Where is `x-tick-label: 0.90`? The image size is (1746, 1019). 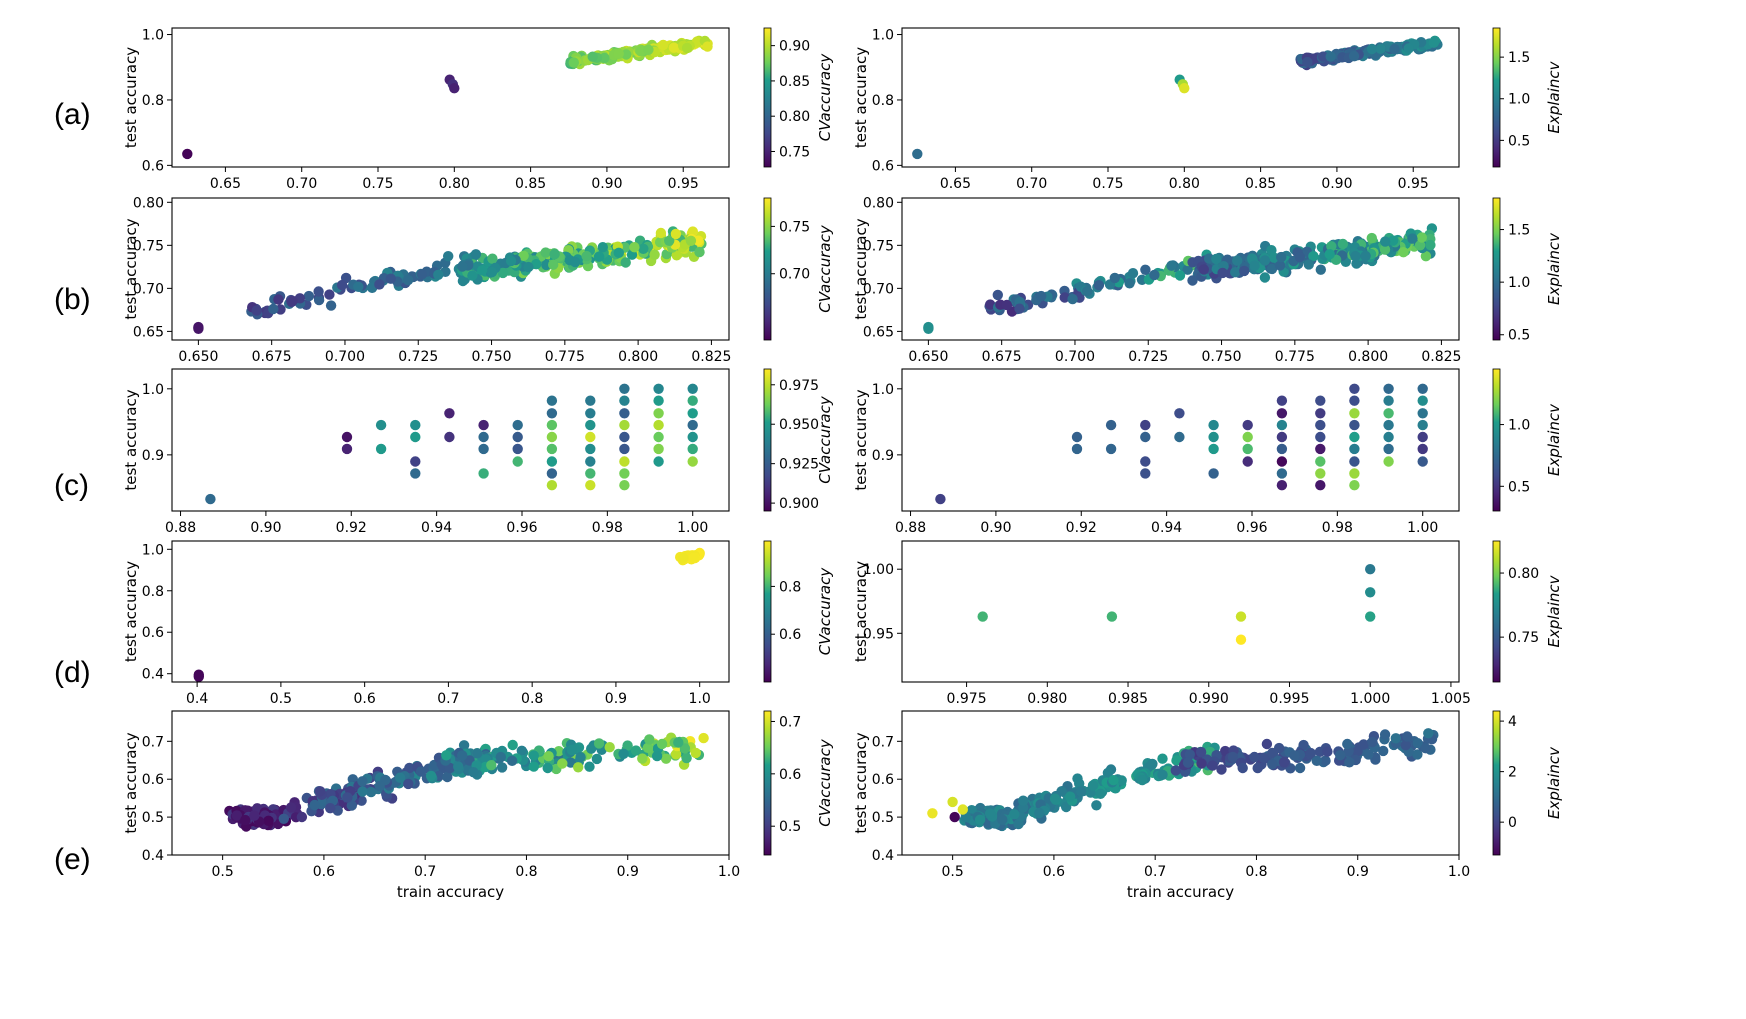 x-tick-label: 0.90 is located at coordinates (1336, 184).